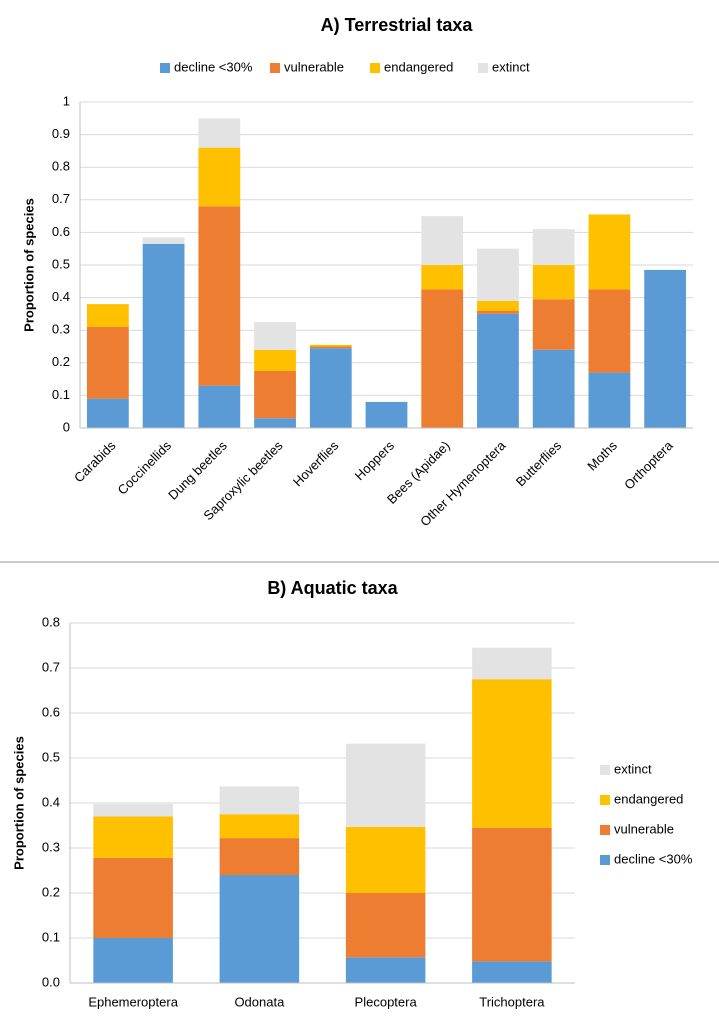 The image size is (719, 1024). Describe the element at coordinates (375, 461) in the screenshot. I see `x-tick-label: Hoppers` at that location.